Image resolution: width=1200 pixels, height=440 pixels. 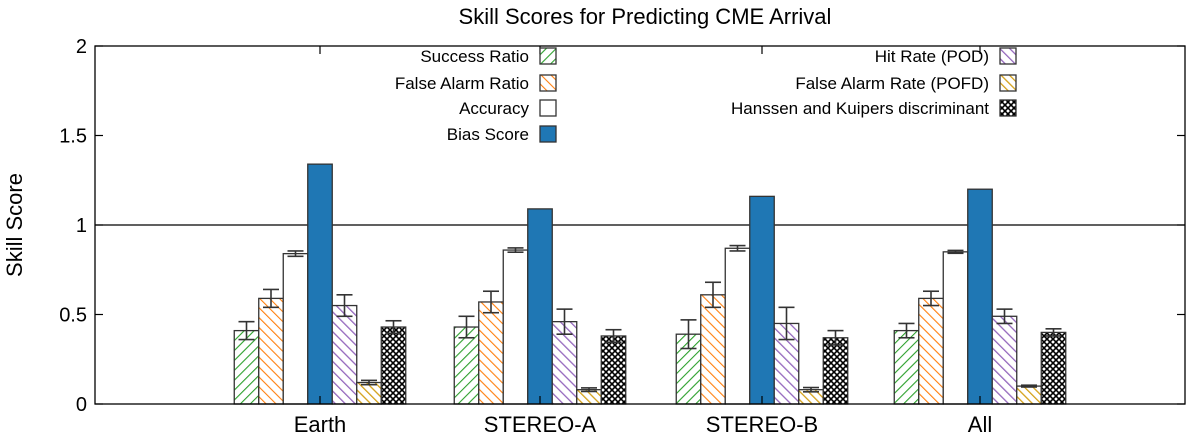 What do you see at coordinates (1008, 56) in the screenshot?
I see `legend-swatch-hit-rate-pod` at bounding box center [1008, 56].